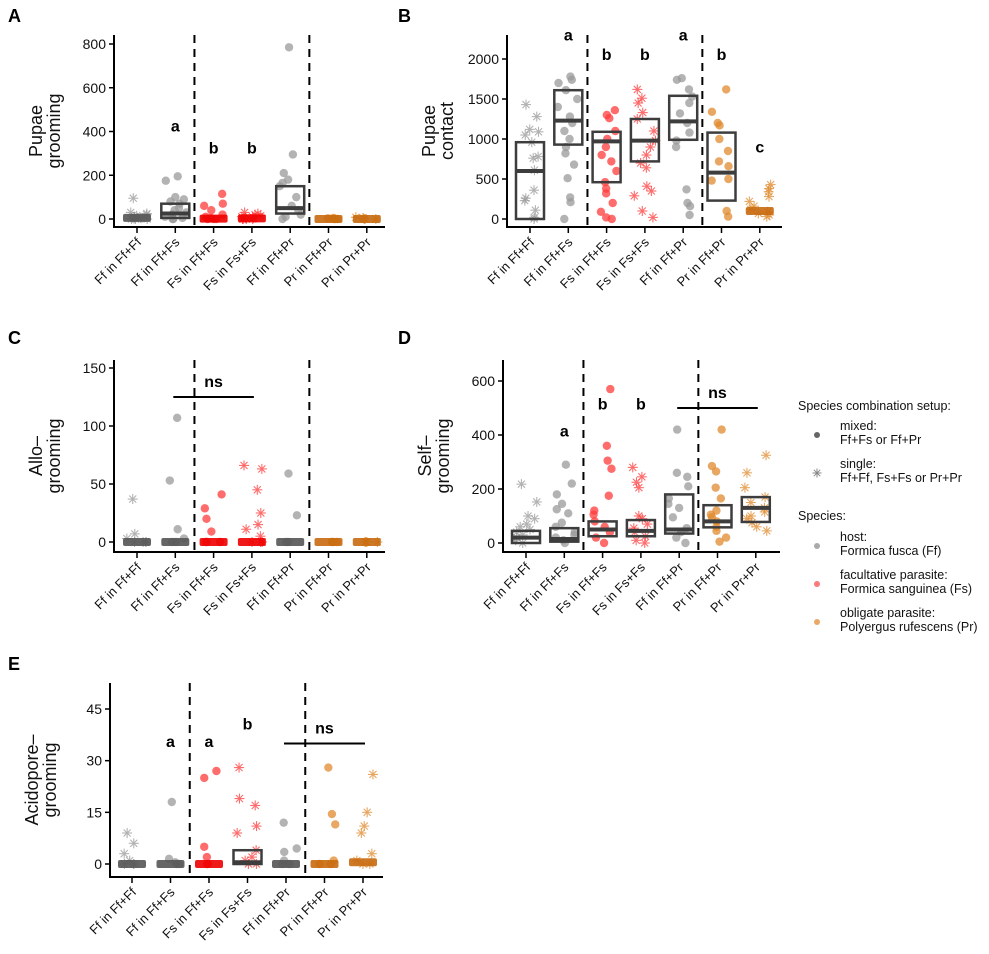 The height and width of the screenshot is (954, 989). What do you see at coordinates (98, 484) in the screenshot?
I see `y-tick-label: 50` at bounding box center [98, 484].